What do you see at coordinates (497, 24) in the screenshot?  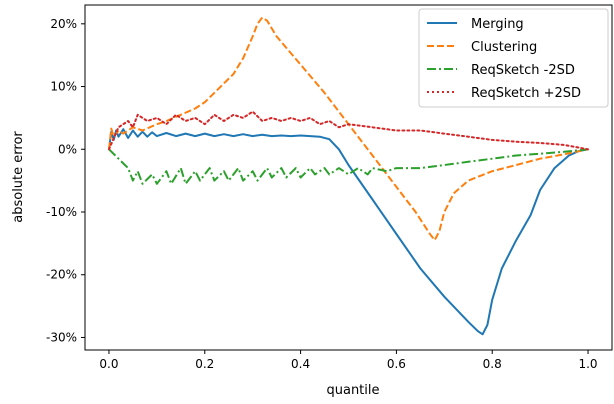 I see `legend-label: Merging` at bounding box center [497, 24].